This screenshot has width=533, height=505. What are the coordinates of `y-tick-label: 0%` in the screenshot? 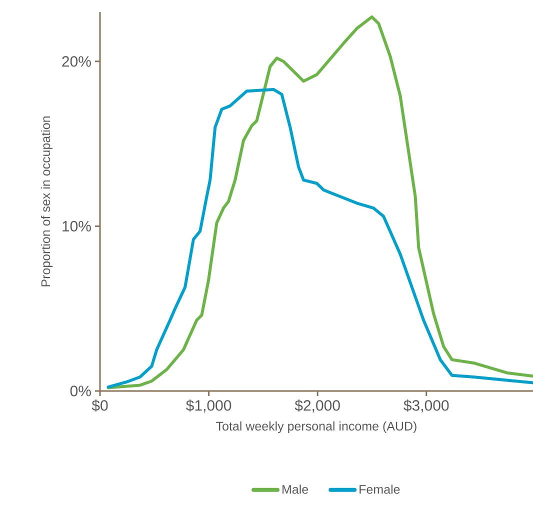 It's located at (80, 391).